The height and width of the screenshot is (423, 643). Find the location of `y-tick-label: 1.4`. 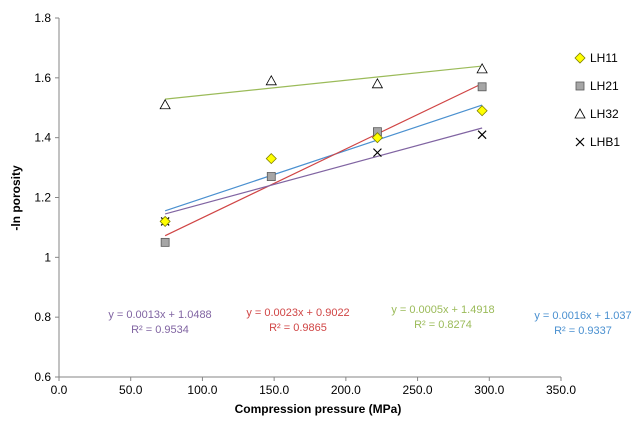

y-tick-label: 1.4 is located at coordinates (42, 138).